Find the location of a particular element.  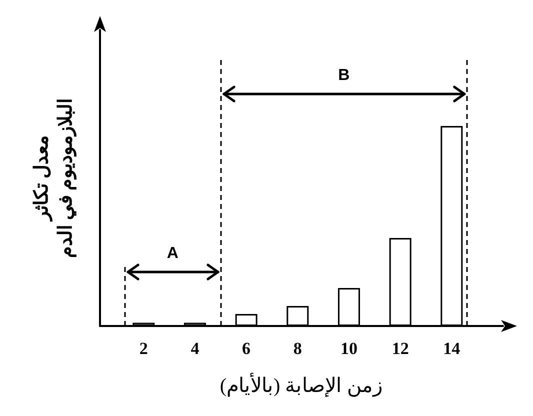

x-tick-label: 2 is located at coordinates (143, 348).